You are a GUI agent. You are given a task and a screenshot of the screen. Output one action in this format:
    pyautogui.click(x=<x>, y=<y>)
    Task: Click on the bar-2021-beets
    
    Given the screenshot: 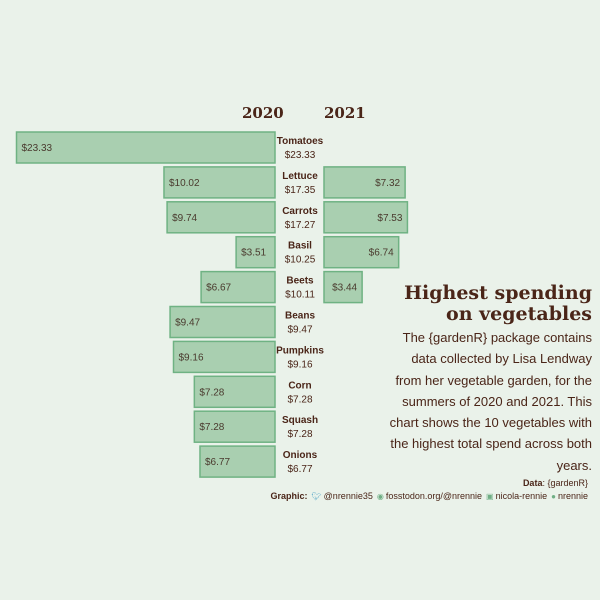 What is the action you would take?
    pyautogui.click(x=343, y=287)
    